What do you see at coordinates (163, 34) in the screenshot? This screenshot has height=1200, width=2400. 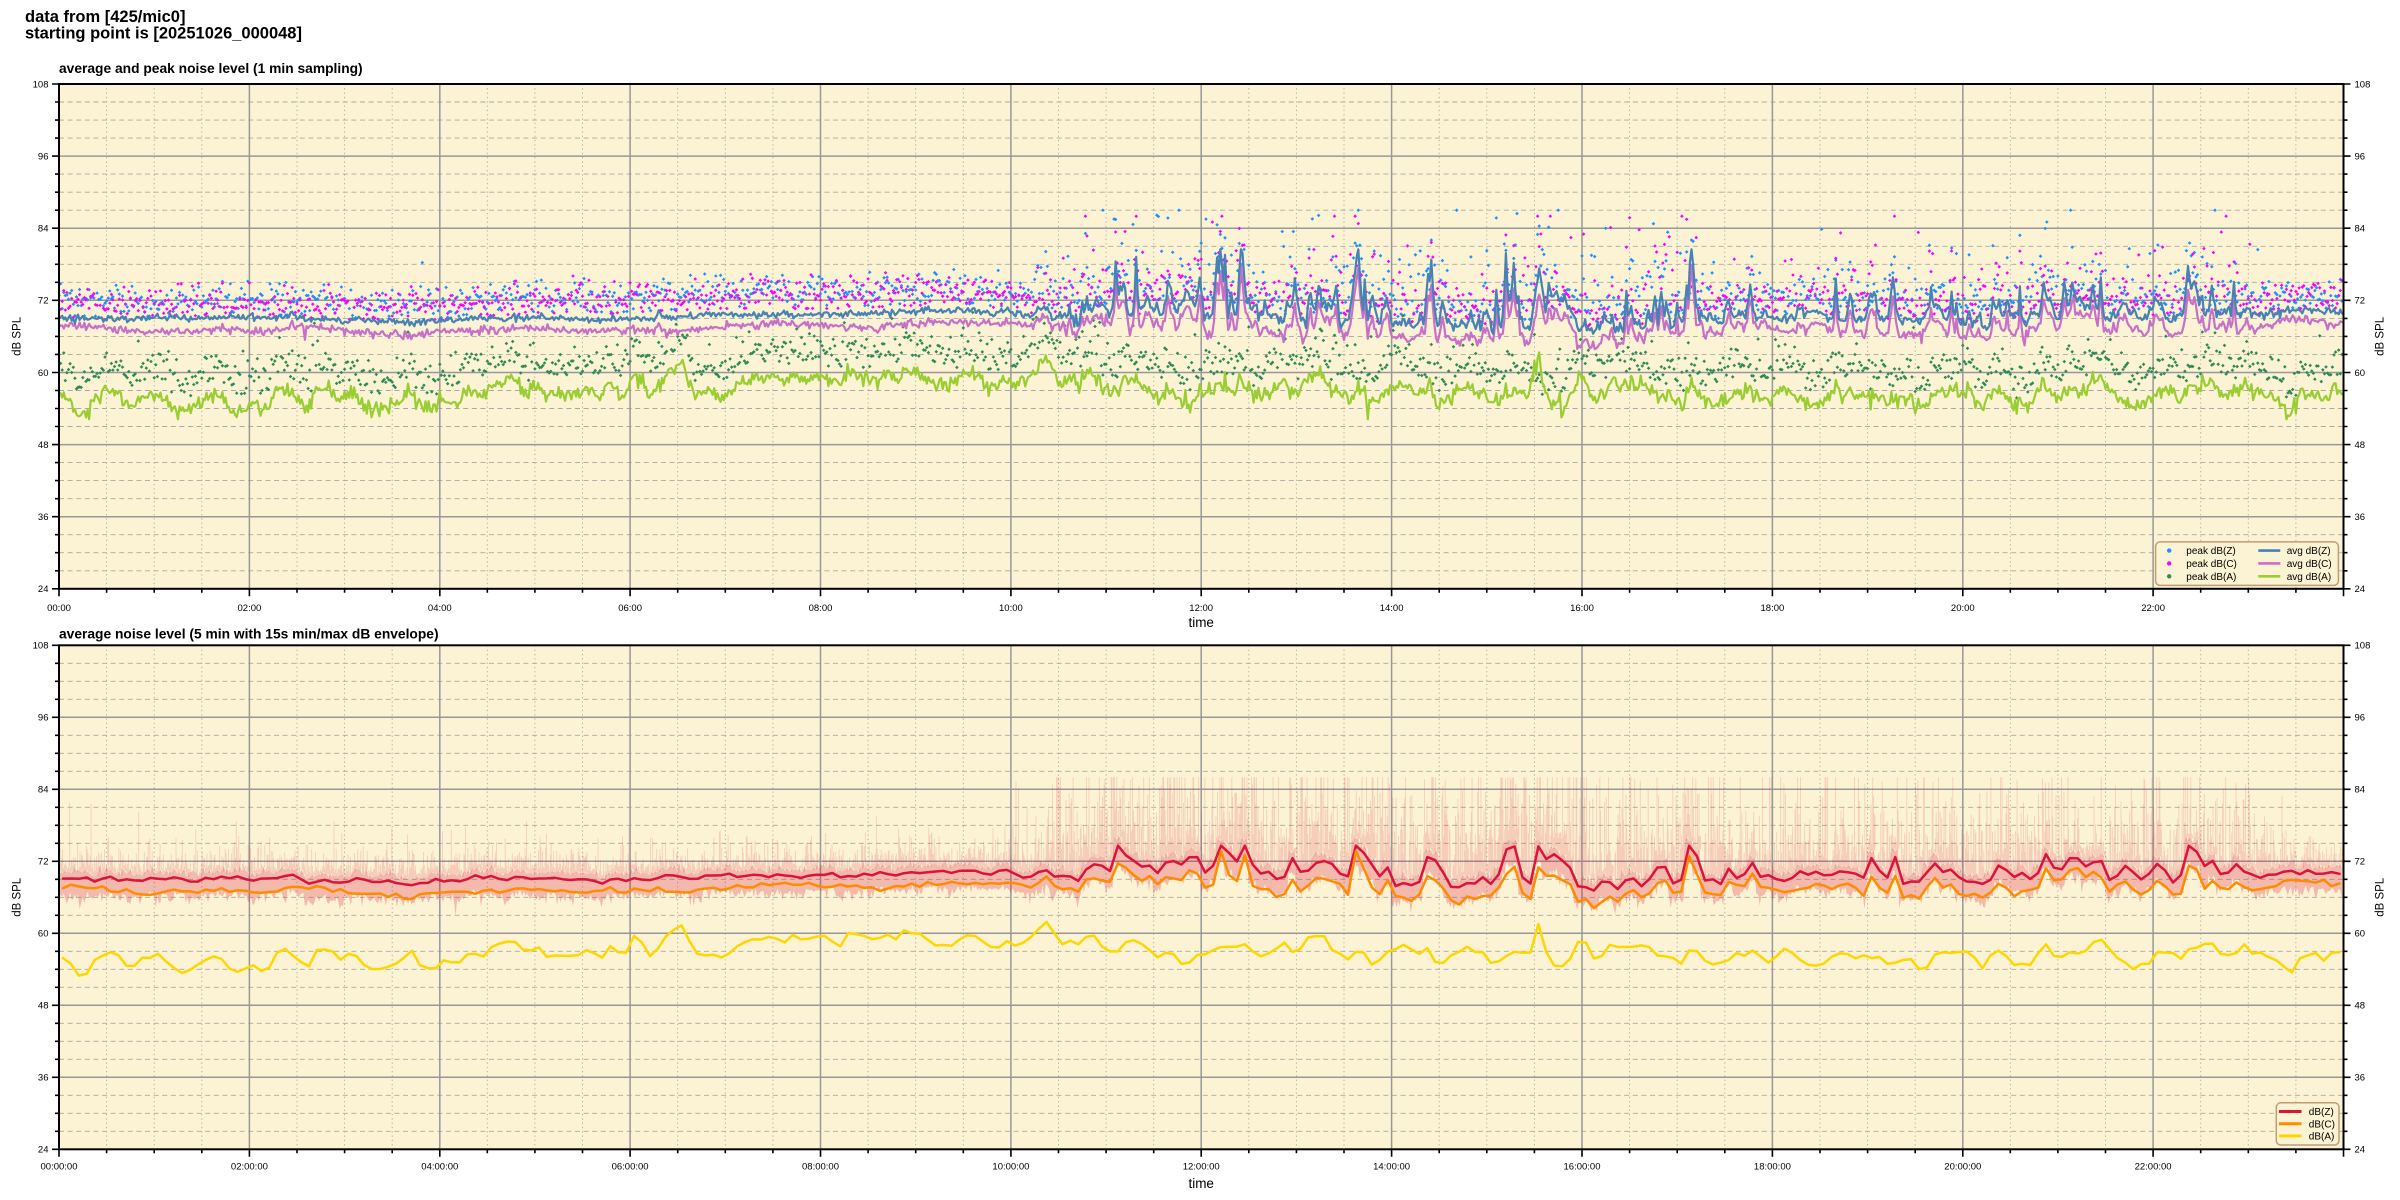 I see `svg-text:starting point is [20251026_00: starting point is [20251026_000048]` at bounding box center [163, 34].